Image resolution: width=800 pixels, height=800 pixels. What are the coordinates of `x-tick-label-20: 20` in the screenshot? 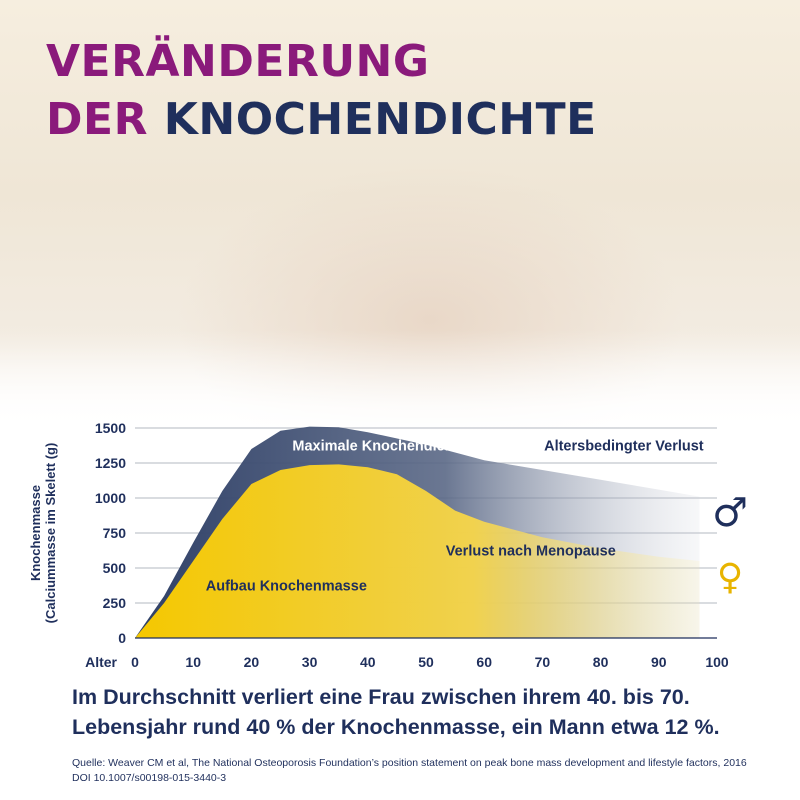 It's located at (252, 662).